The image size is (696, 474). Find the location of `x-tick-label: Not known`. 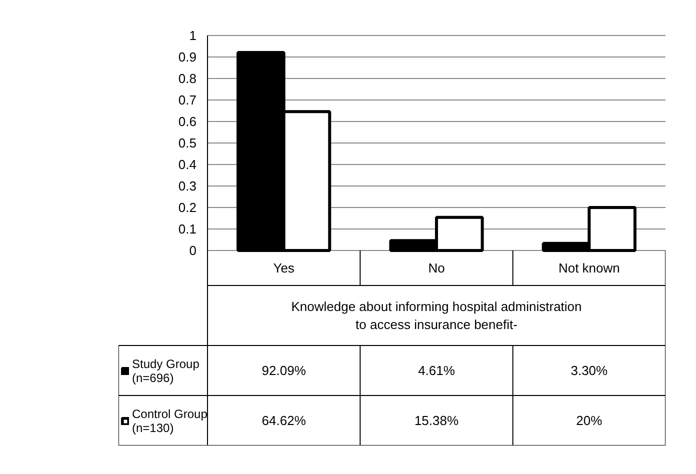

x-tick-label: Not known is located at coordinates (589, 268).